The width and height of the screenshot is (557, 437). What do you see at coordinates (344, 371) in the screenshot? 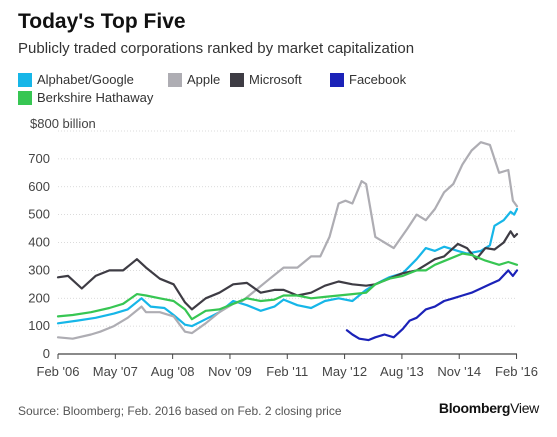
I see `x-tick-label: May '12` at bounding box center [344, 371].